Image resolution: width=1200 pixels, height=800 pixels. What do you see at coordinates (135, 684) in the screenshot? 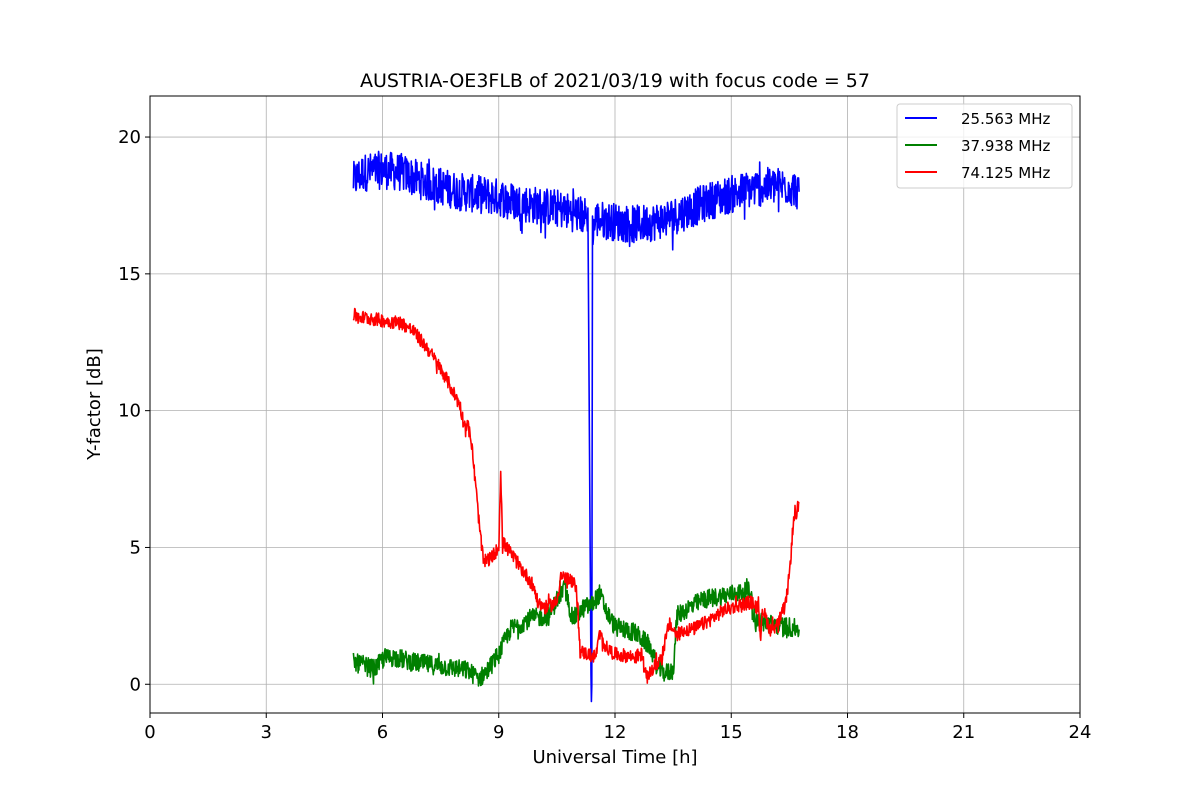
I see `y-tick-label: 0` at bounding box center [135, 684].